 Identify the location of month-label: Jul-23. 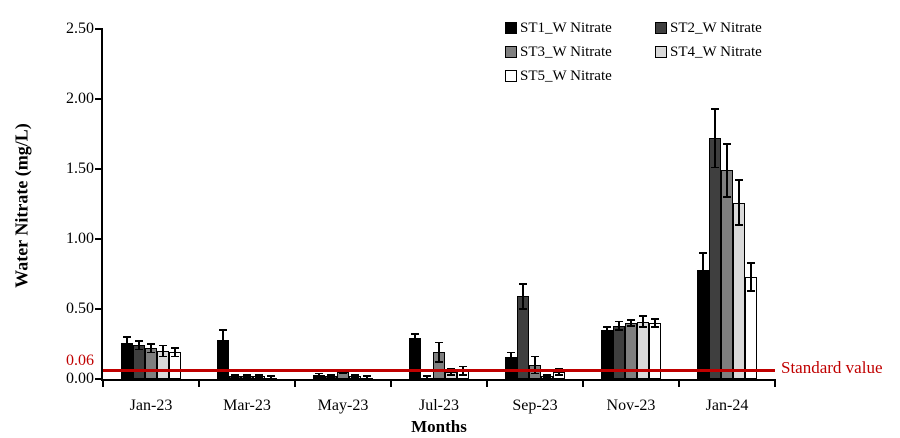
(439, 405).